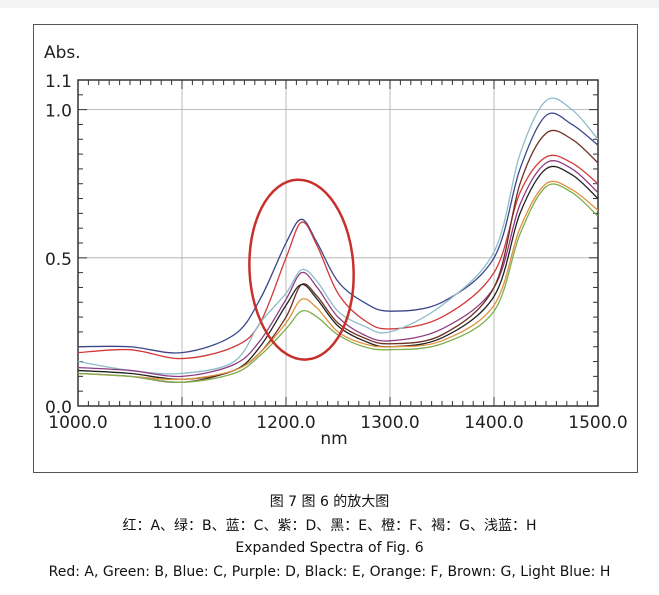  I want to click on y-axis-label: Abs., so click(62, 53).